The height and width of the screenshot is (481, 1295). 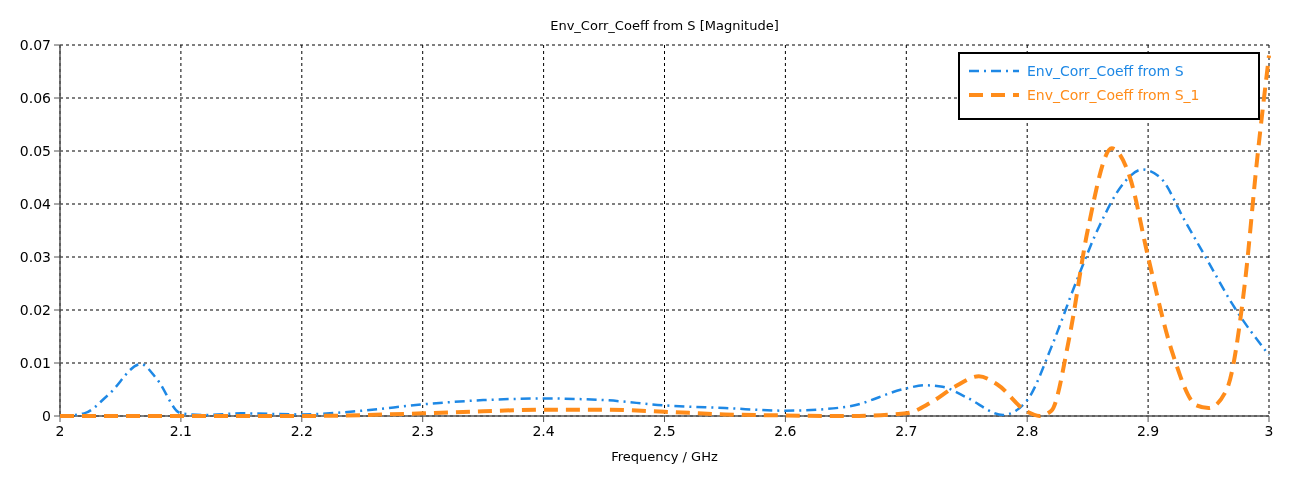 What do you see at coordinates (35, 310) in the screenshot?
I see `y-tick-label: 0.02` at bounding box center [35, 310].